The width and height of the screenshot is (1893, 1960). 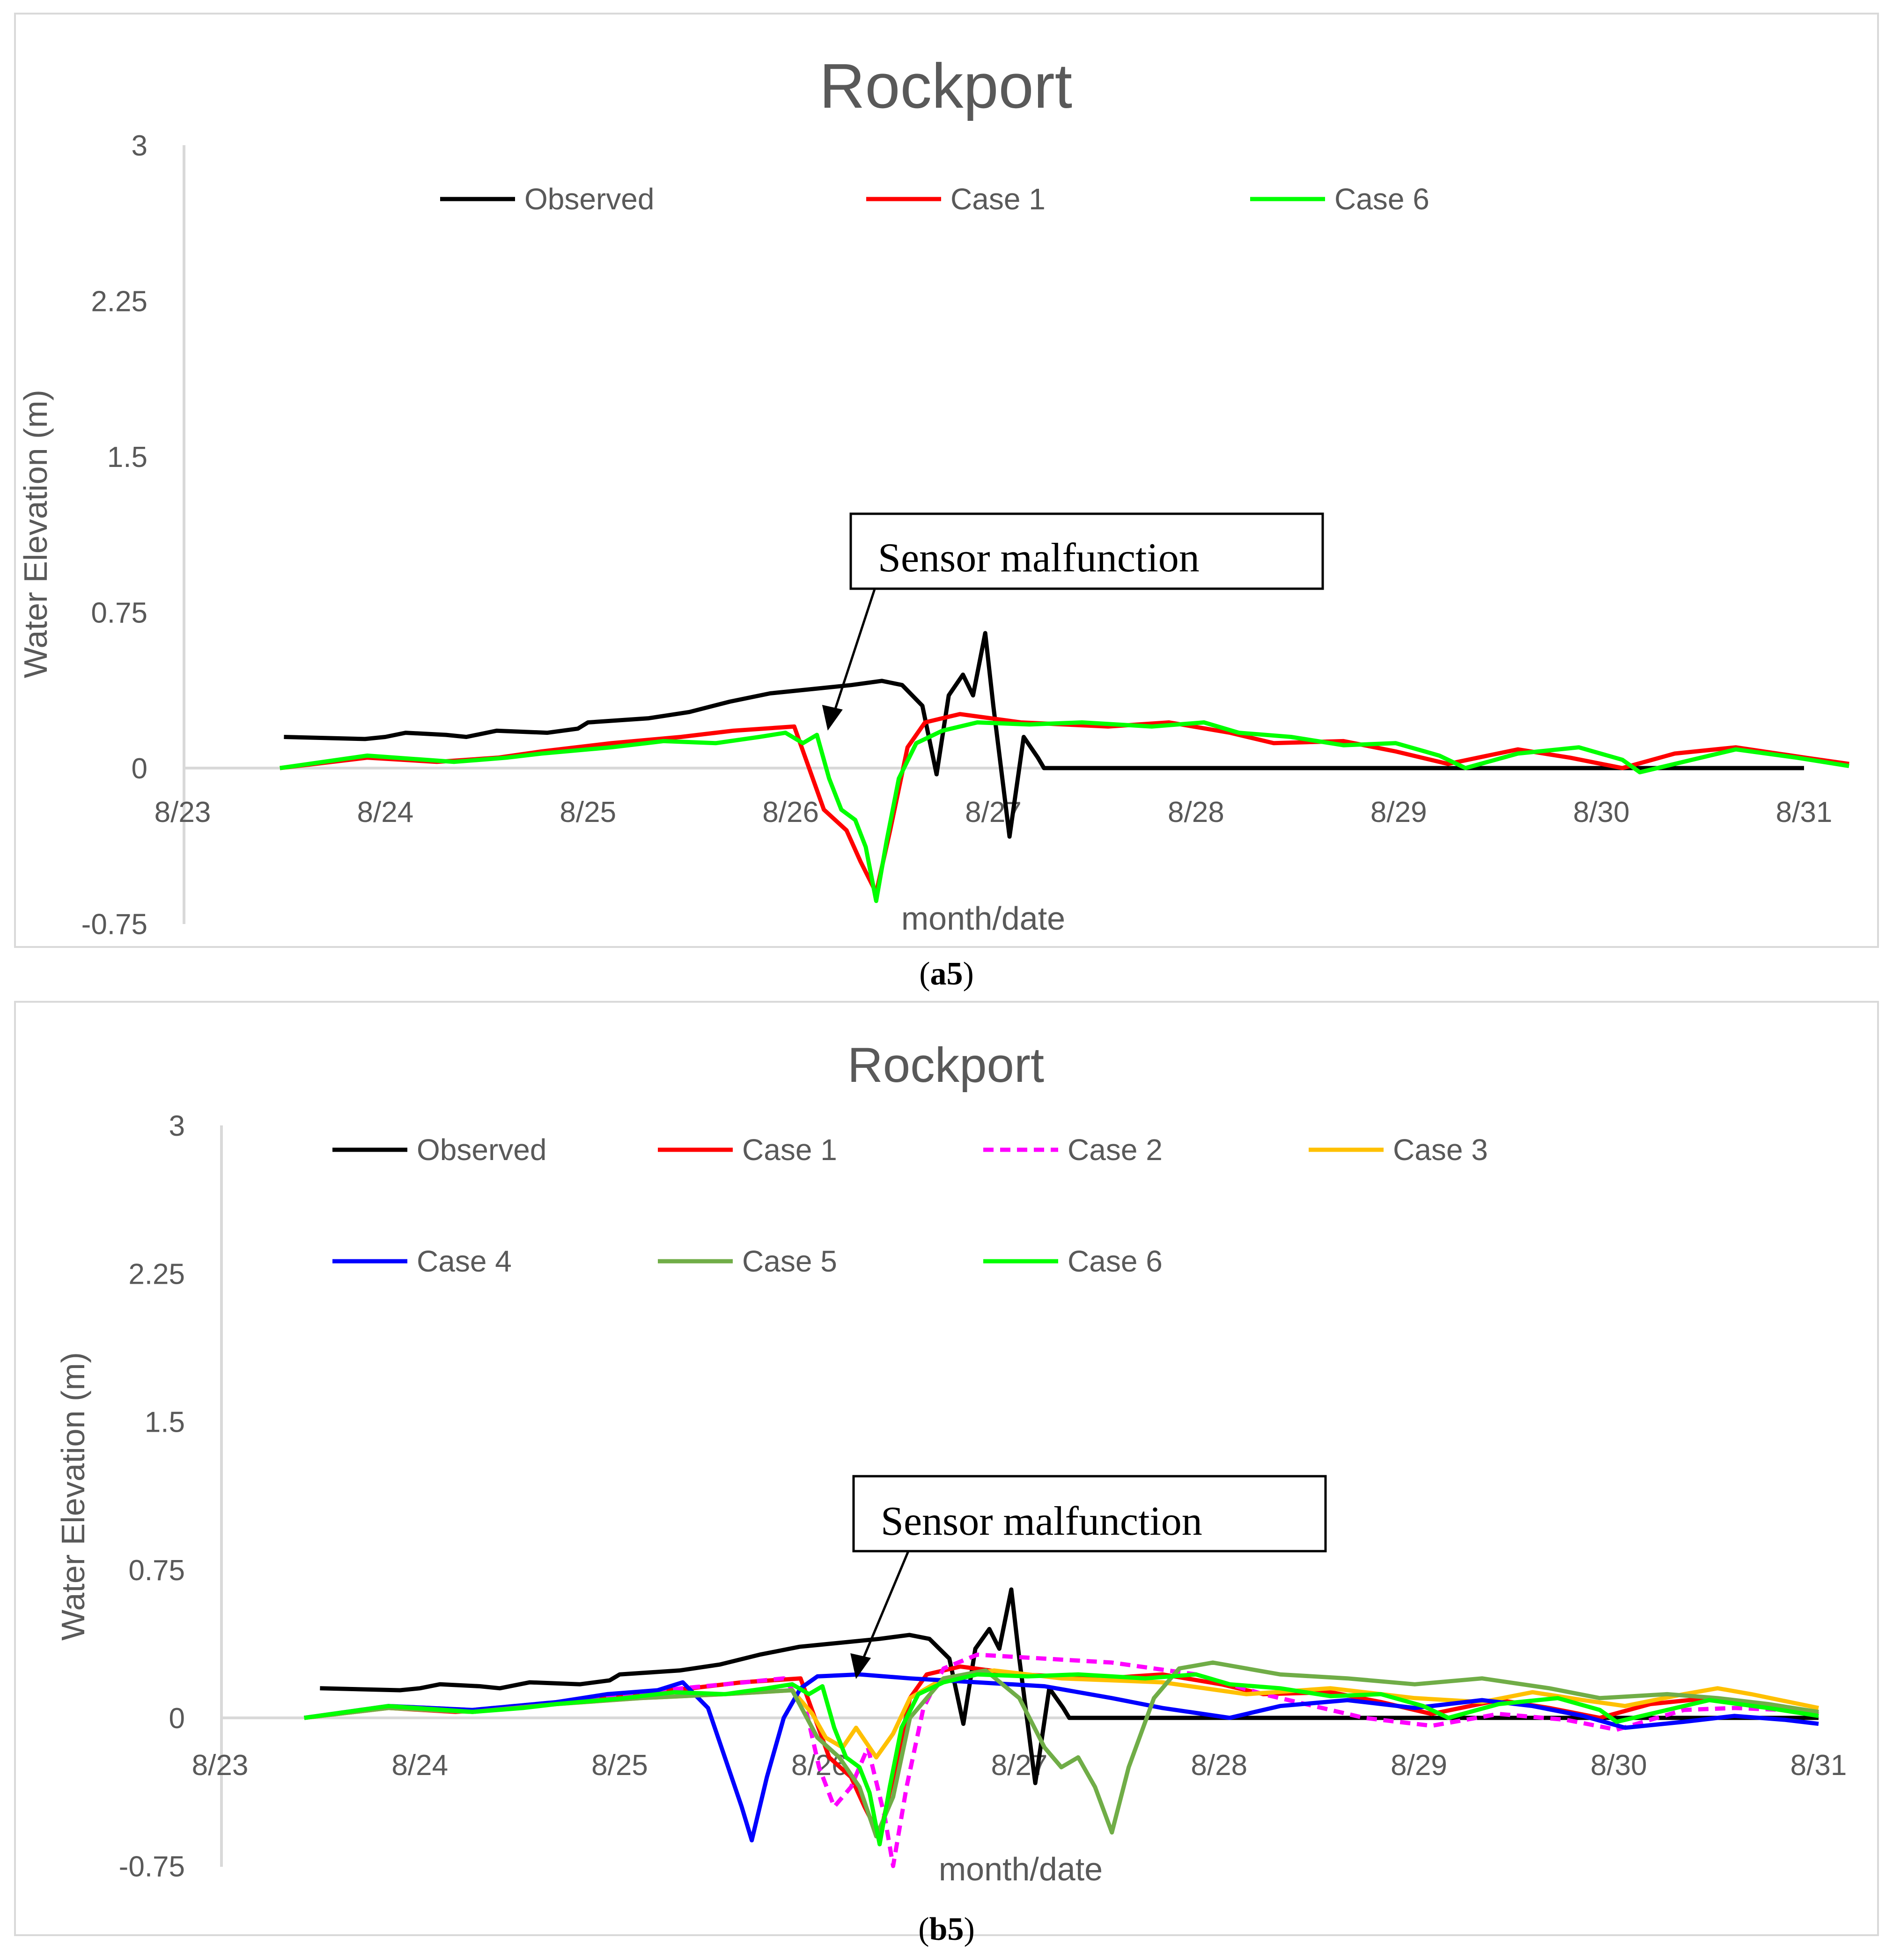 I want to click on annotation-text-a5: Sensor malfunction, so click(x=1039, y=558).